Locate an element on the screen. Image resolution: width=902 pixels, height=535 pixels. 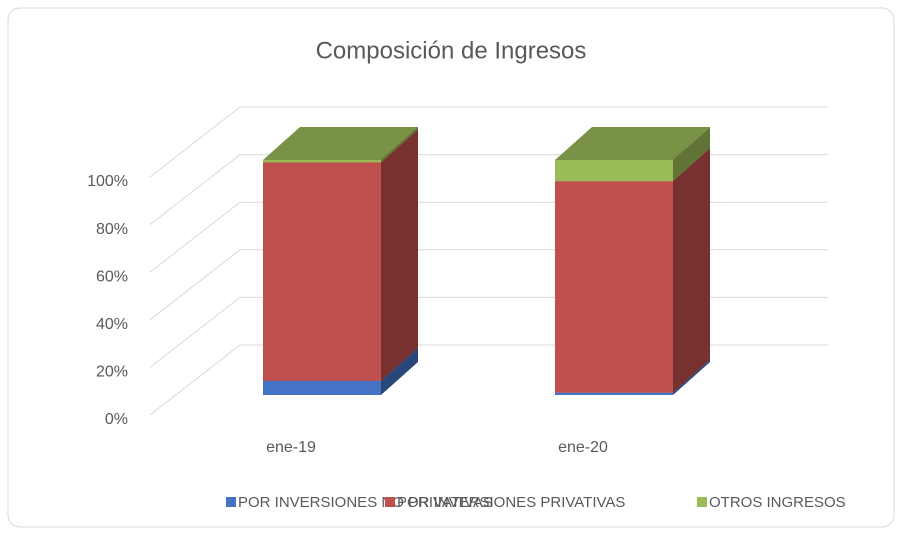
y-tick-label: 60% is located at coordinates (112, 276).